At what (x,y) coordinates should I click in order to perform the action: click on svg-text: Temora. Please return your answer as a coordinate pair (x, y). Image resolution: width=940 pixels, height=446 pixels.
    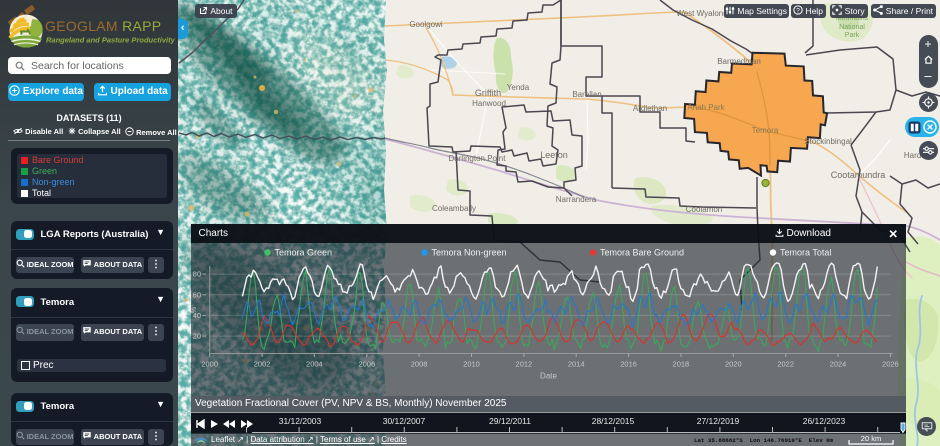
    Looking at the image, I should click on (765, 130).